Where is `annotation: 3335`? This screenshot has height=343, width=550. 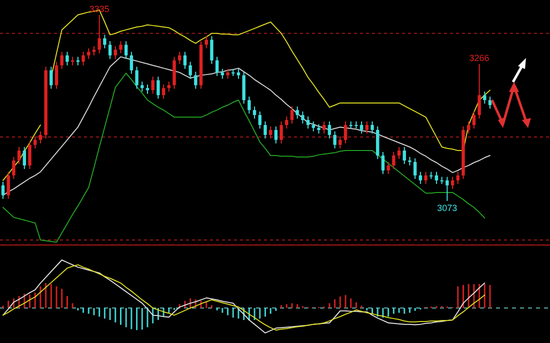 annotation: 3335 is located at coordinates (99, 9).